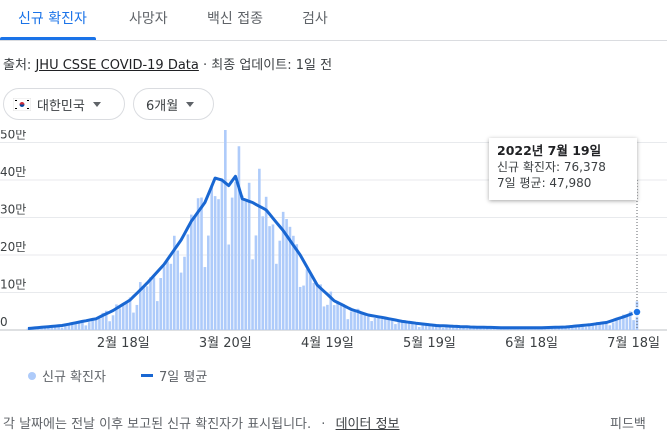 The image size is (667, 437). Describe the element at coordinates (117, 65) in the screenshot. I see `source-link: JHU CSSE COVID-19 Data` at that location.